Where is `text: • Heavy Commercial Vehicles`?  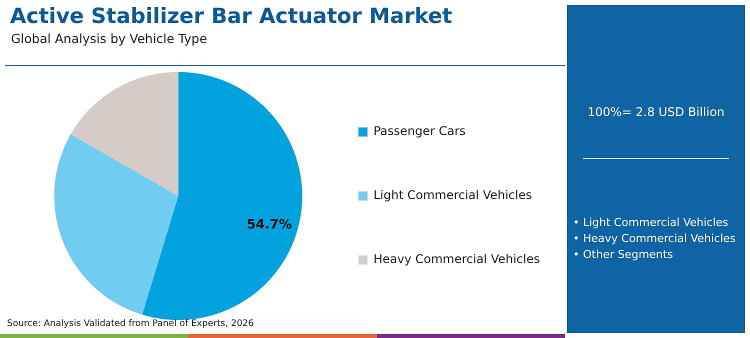 text: • Heavy Commercial Vehicles is located at coordinates (654, 239).